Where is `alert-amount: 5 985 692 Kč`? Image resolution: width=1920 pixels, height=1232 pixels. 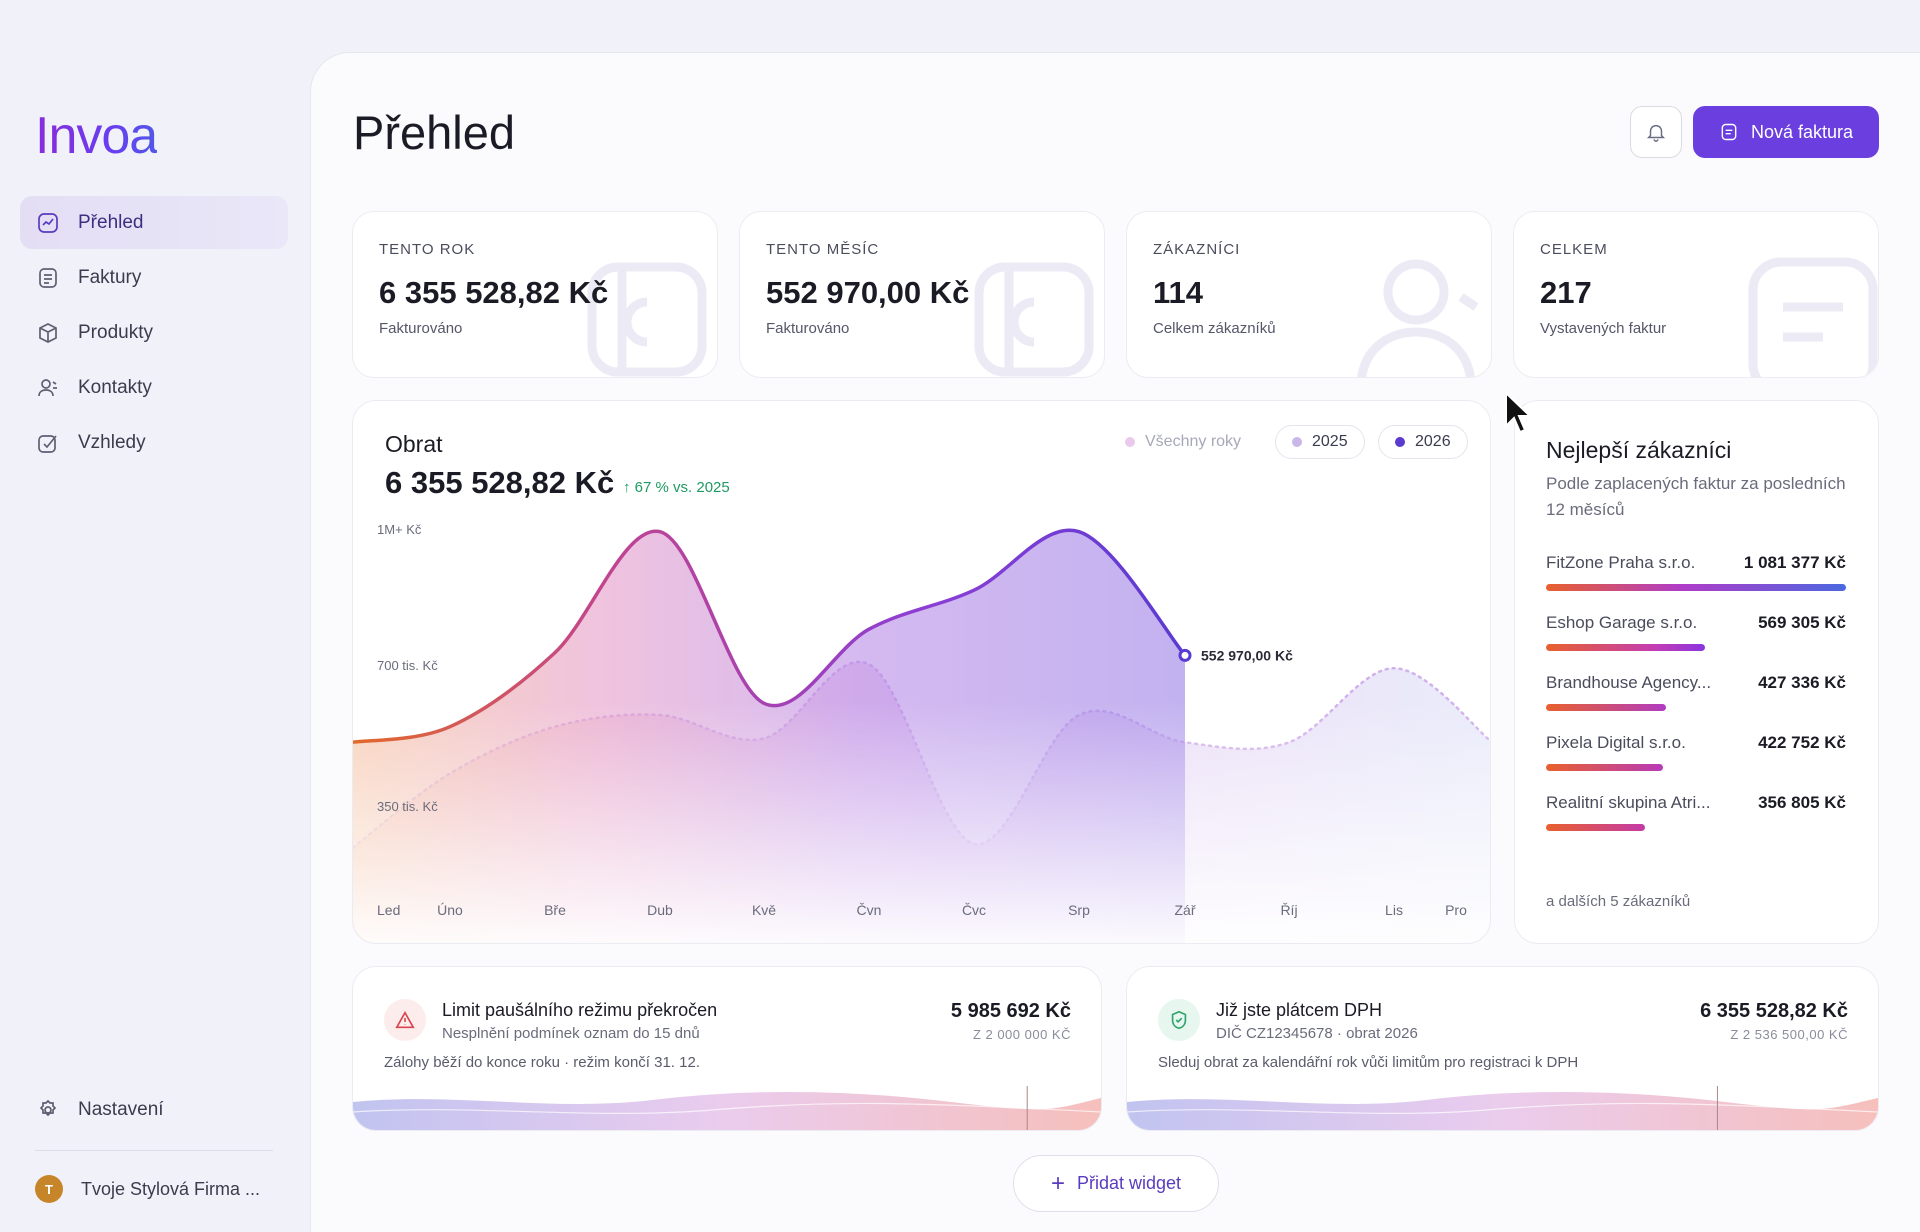
alert-amount: 5 985 692 Kč is located at coordinates (1010, 1011).